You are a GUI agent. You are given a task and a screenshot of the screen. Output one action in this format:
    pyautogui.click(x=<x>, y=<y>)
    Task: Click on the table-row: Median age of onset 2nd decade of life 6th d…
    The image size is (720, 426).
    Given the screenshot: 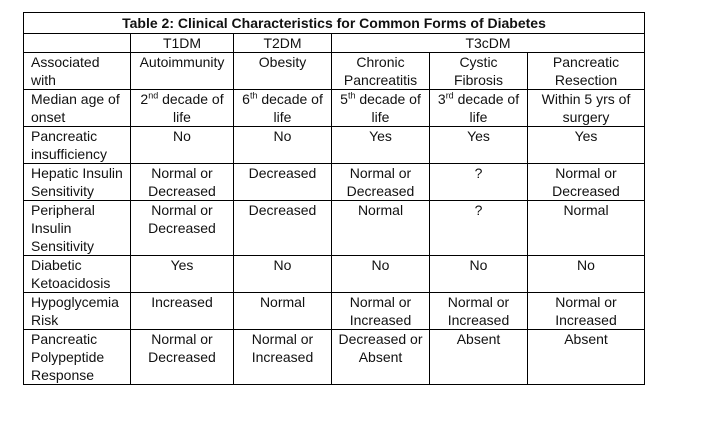 What is the action you would take?
    pyautogui.click(x=334, y=108)
    